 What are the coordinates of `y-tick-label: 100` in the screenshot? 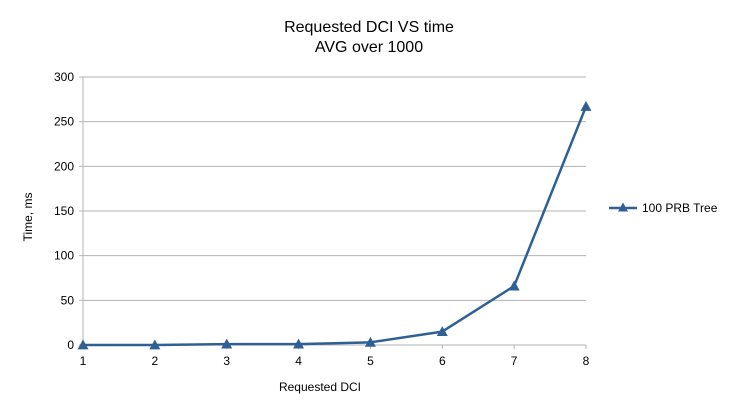 It's located at (64, 256).